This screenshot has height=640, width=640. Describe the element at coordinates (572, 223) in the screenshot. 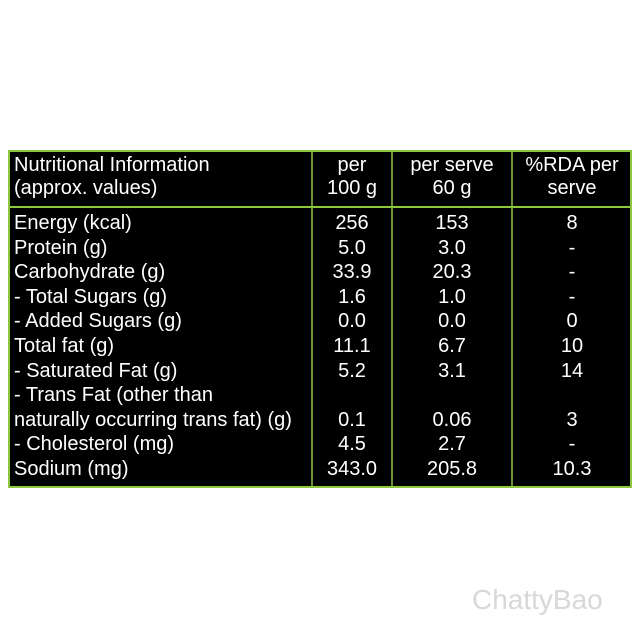

I see `value-cell: 8` at that location.